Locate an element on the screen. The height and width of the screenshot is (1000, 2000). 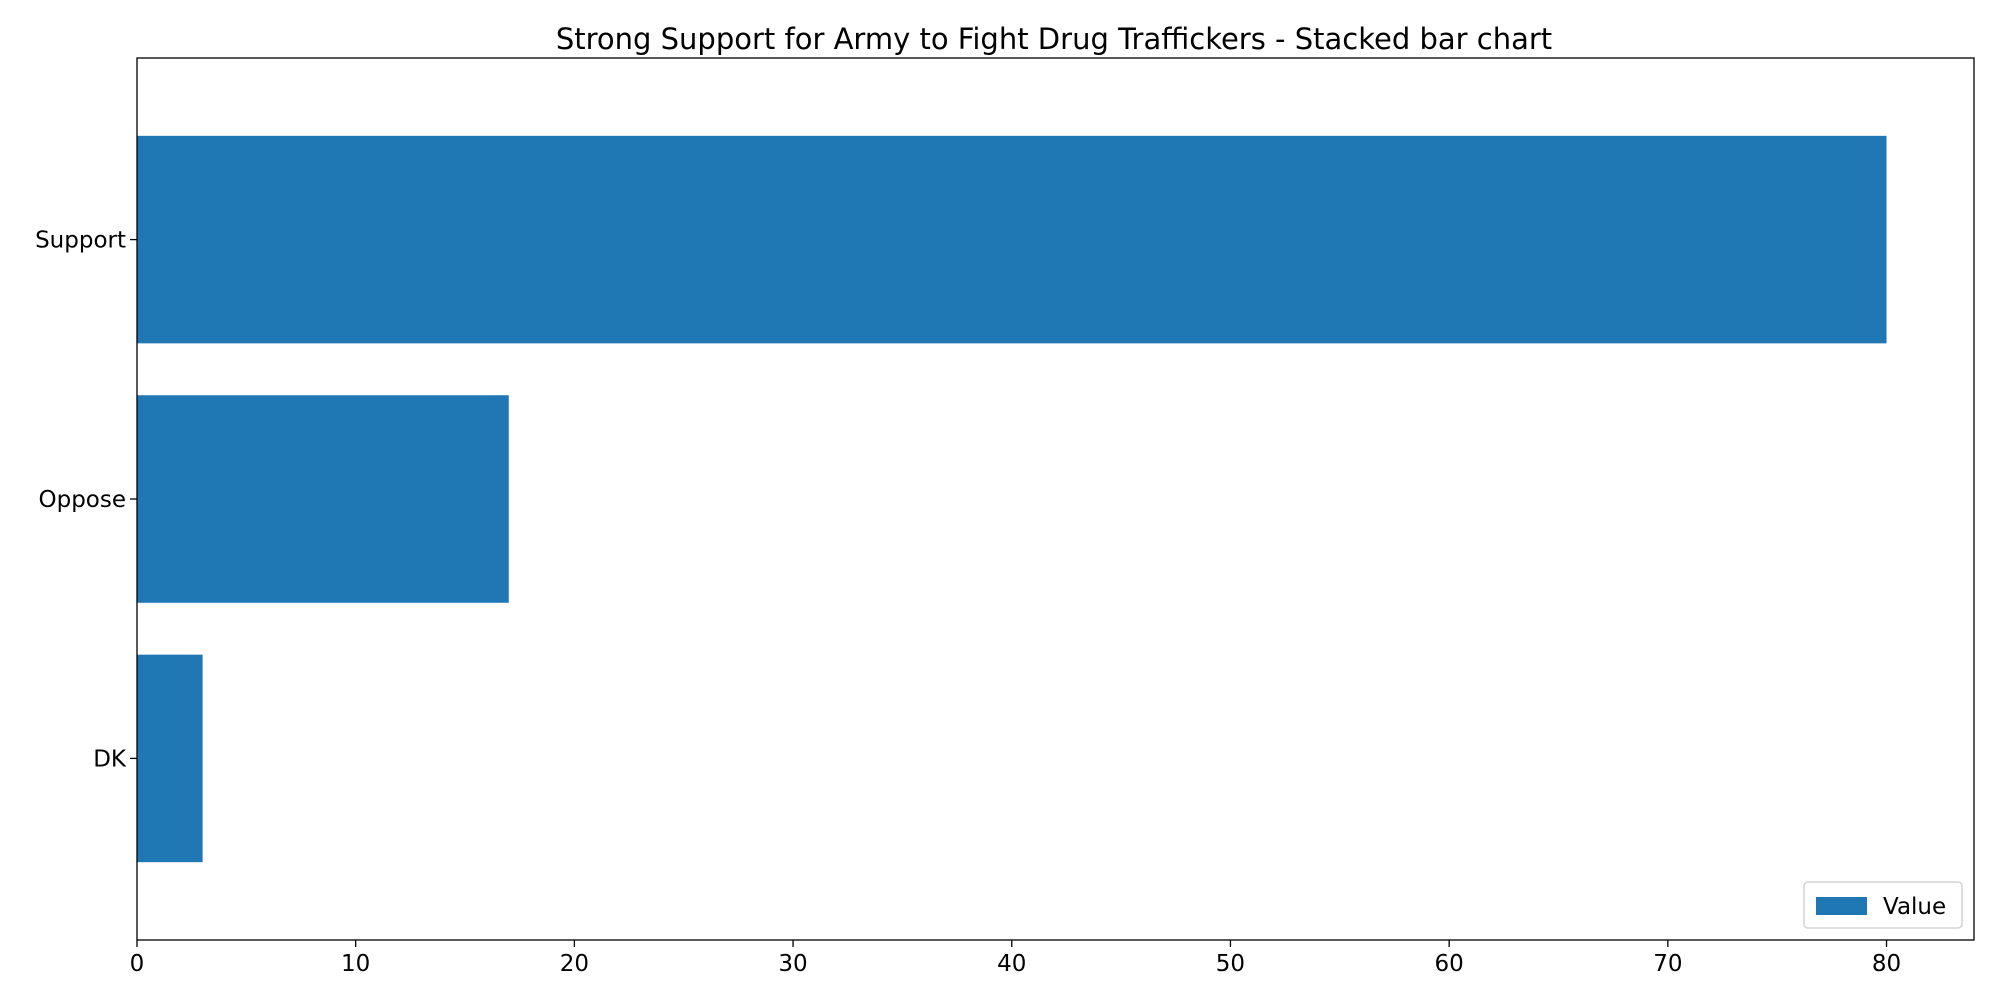
legend: Value is located at coordinates (1883, 905).